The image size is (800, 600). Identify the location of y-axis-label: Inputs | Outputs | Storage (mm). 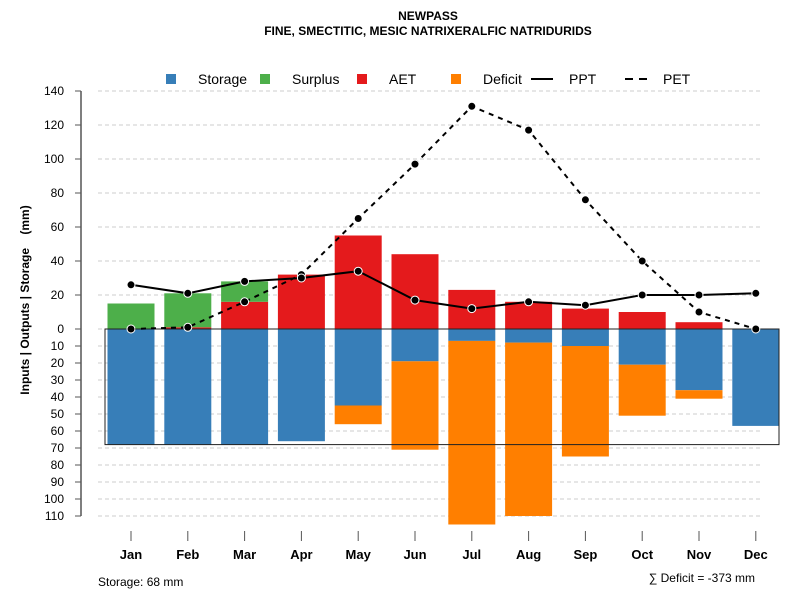
(25, 299).